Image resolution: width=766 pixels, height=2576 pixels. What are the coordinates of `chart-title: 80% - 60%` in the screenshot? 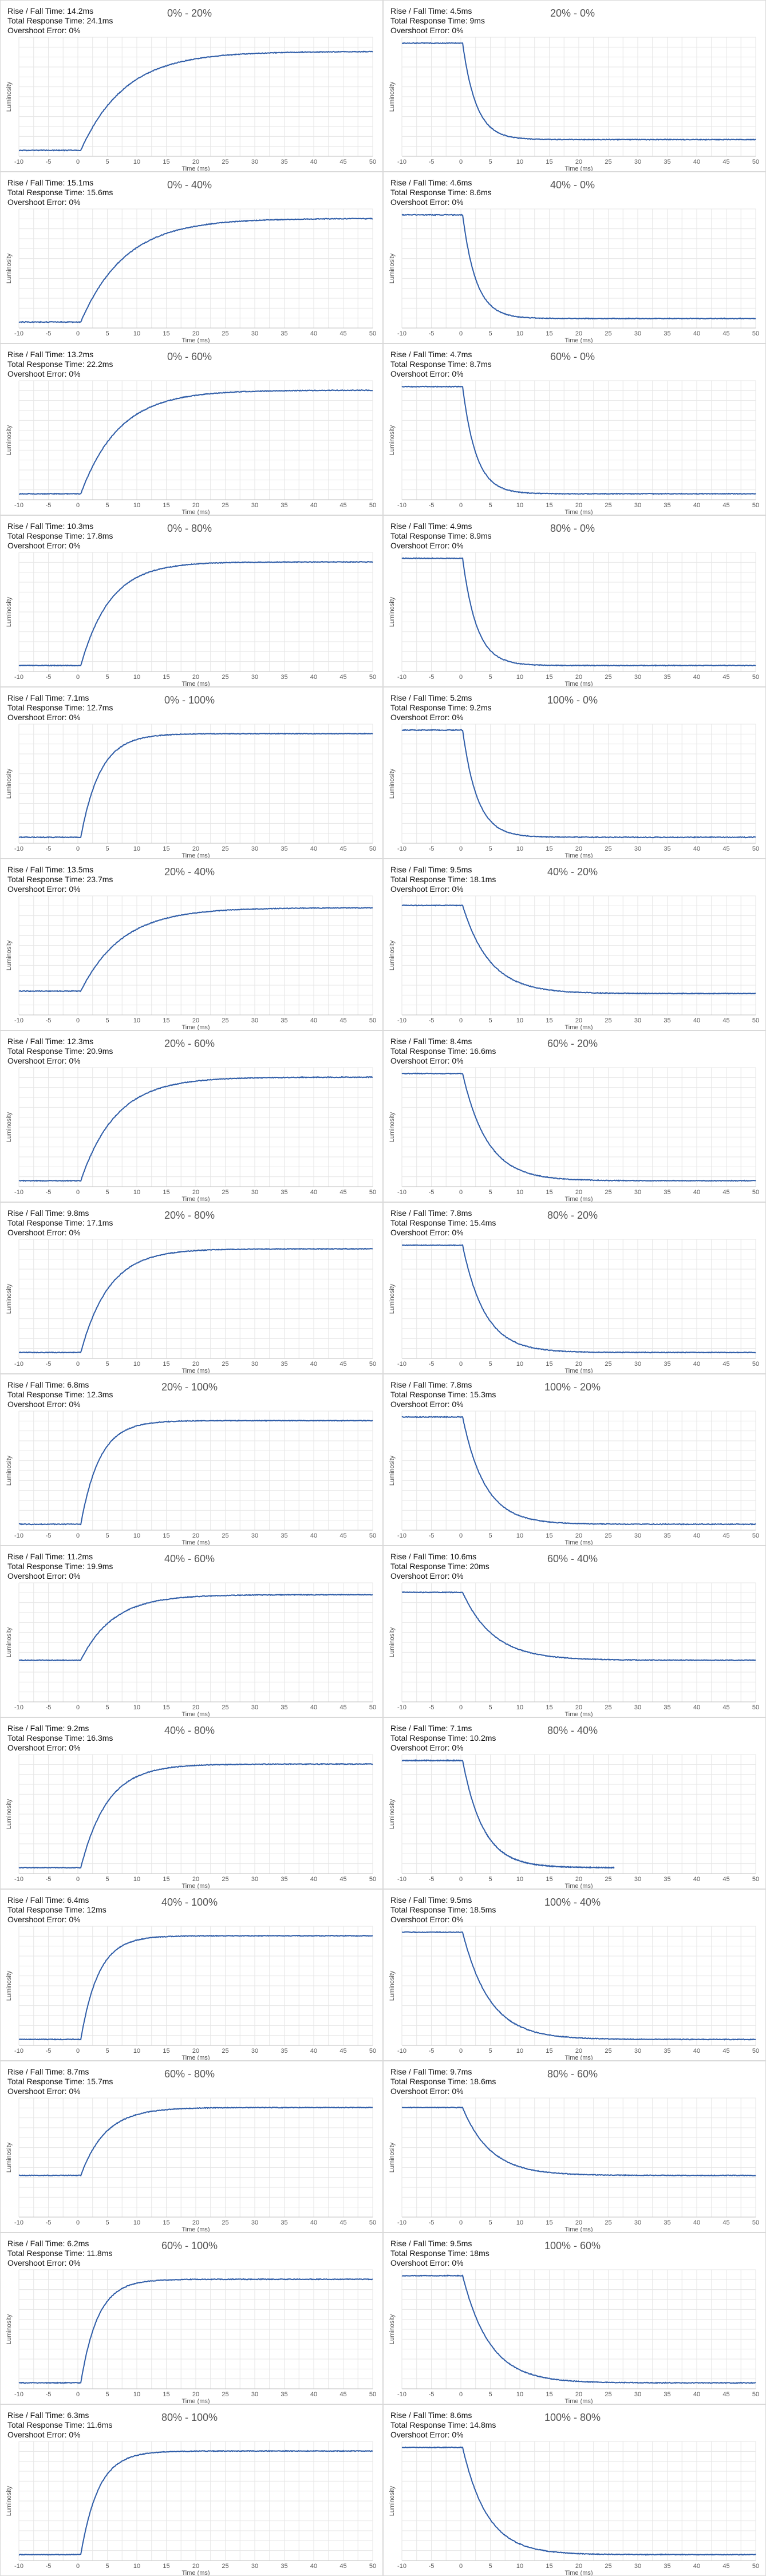 It's located at (572, 2074).